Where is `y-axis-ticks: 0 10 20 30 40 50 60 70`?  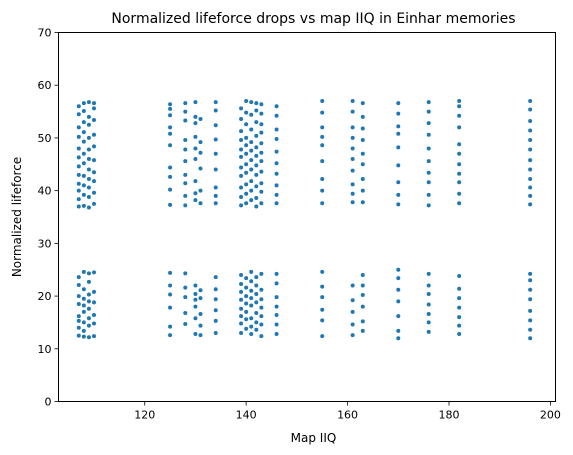 y-axis-ticks: 0 10 20 30 40 50 60 70 is located at coordinates (48, 218).